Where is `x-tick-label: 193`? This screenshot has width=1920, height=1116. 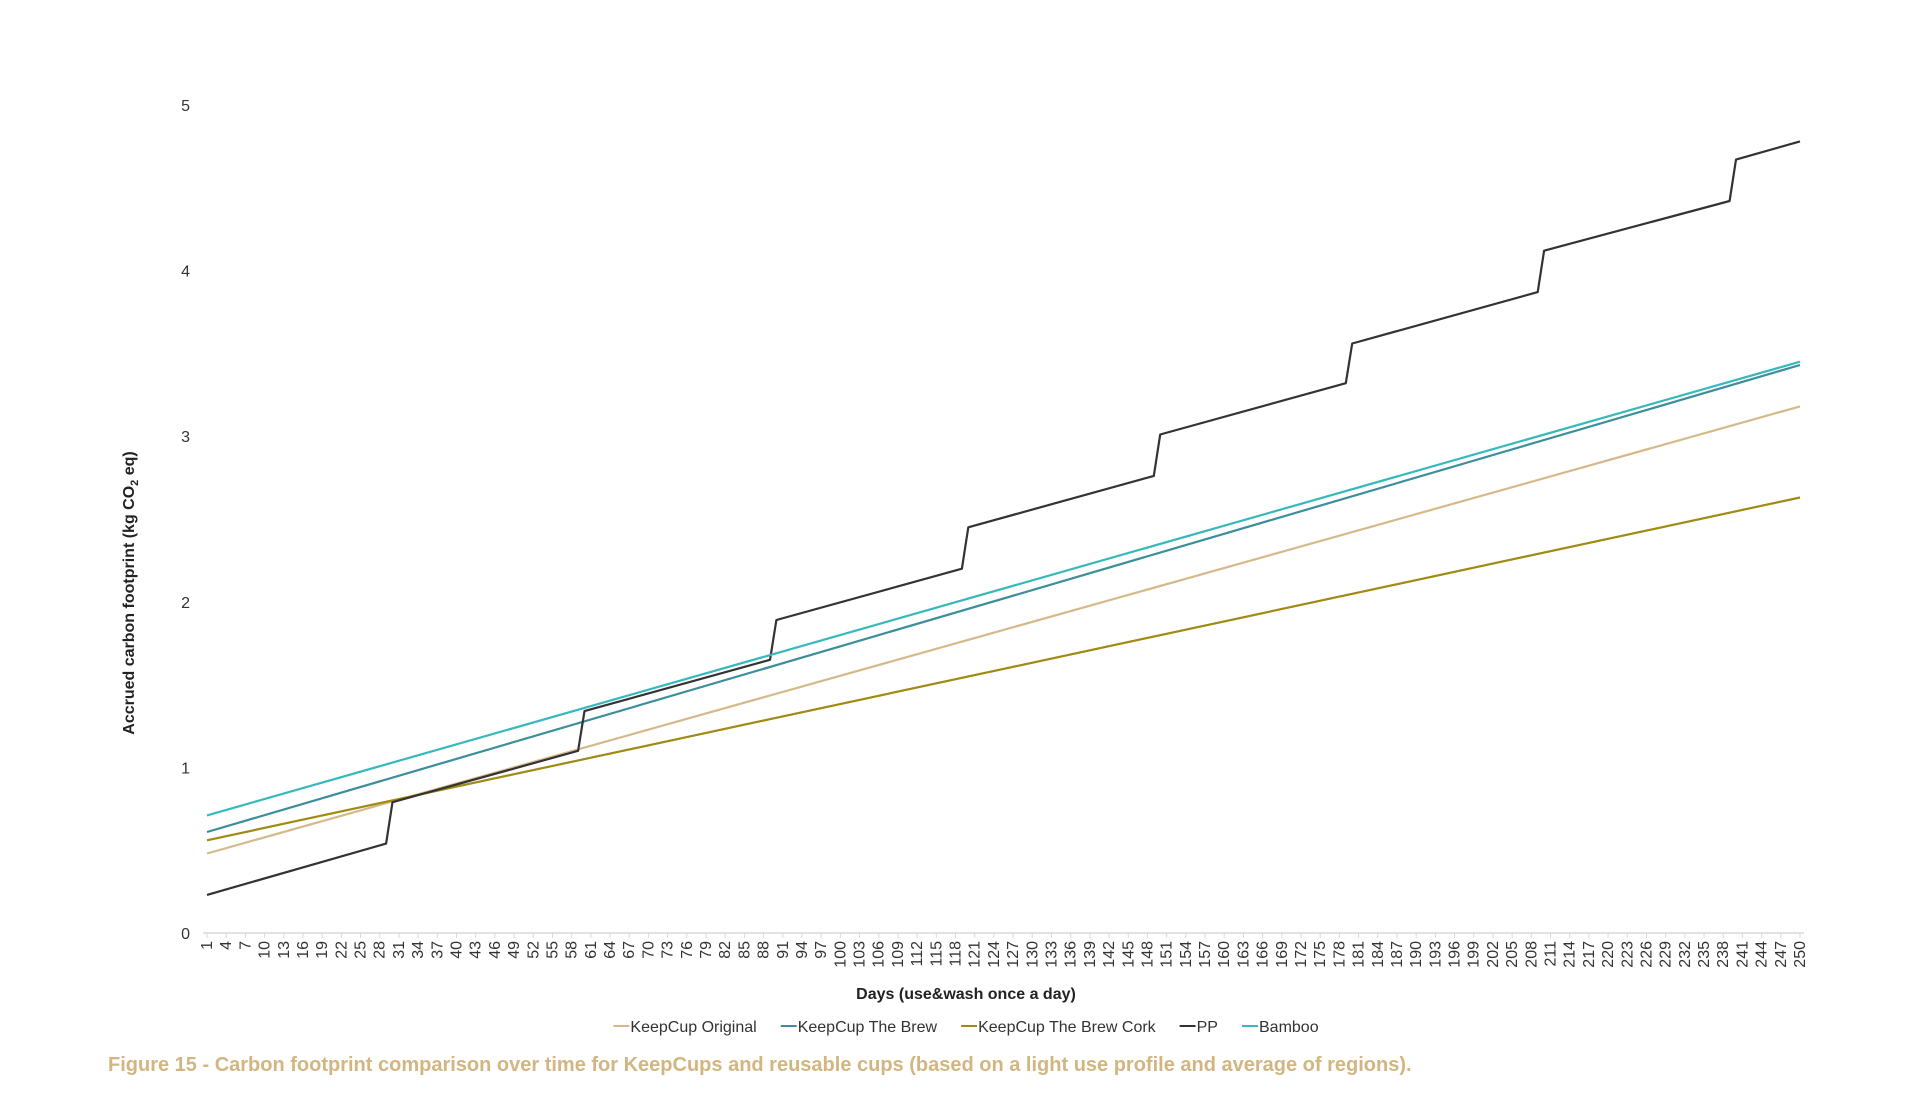
x-tick-label: 193 is located at coordinates (1435, 954).